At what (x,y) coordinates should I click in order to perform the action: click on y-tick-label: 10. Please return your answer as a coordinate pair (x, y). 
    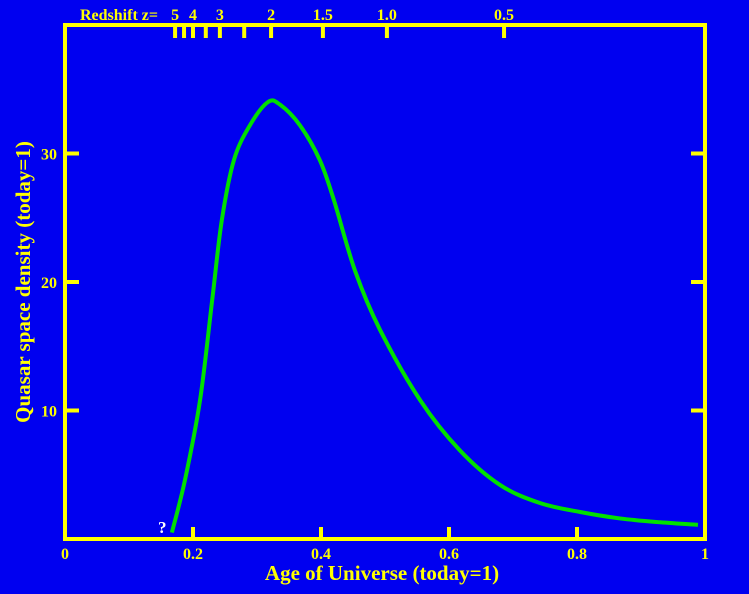
    Looking at the image, I should click on (49, 412).